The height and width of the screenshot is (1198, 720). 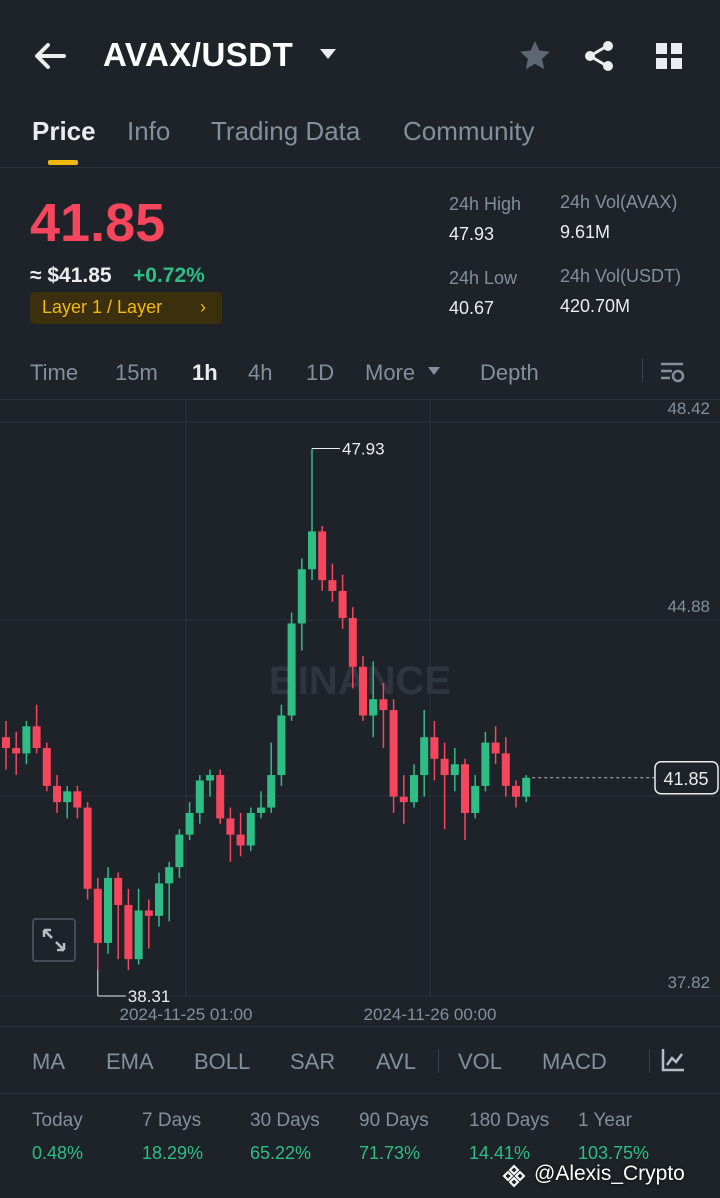 I want to click on price-change-percent: +0.72%, so click(x=169, y=275).